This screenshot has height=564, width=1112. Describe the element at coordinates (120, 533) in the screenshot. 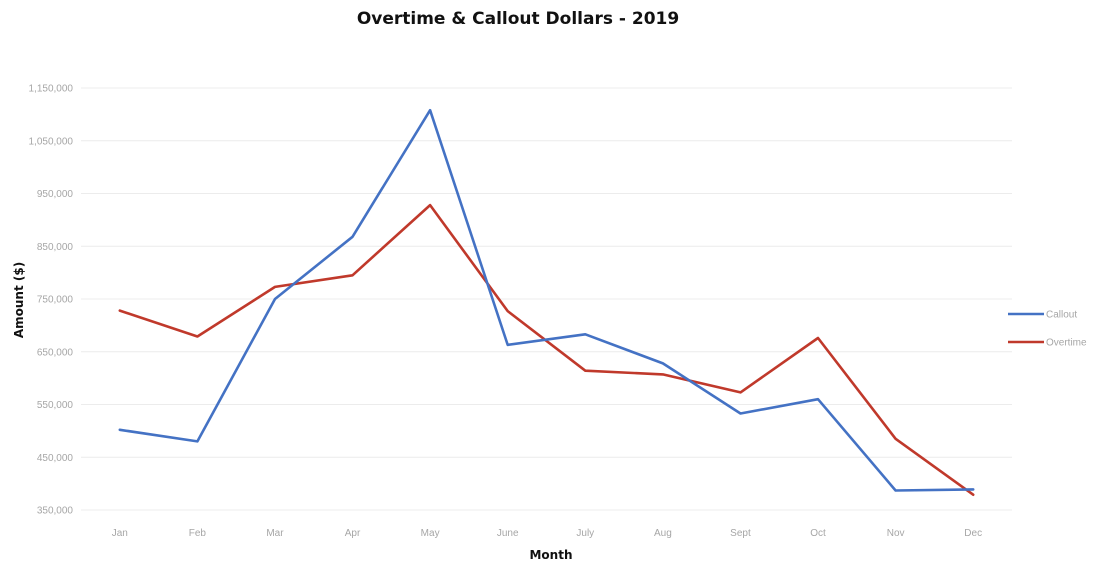

I see `x-tick-label: Jan` at that location.